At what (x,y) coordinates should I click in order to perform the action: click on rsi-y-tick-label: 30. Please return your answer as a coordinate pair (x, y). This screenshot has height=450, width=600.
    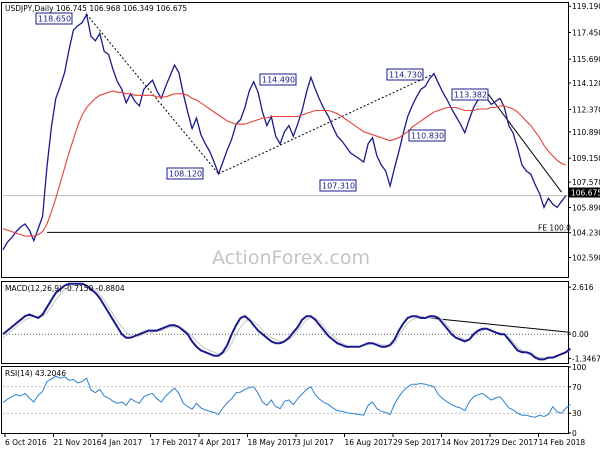
    Looking at the image, I should click on (577, 413).